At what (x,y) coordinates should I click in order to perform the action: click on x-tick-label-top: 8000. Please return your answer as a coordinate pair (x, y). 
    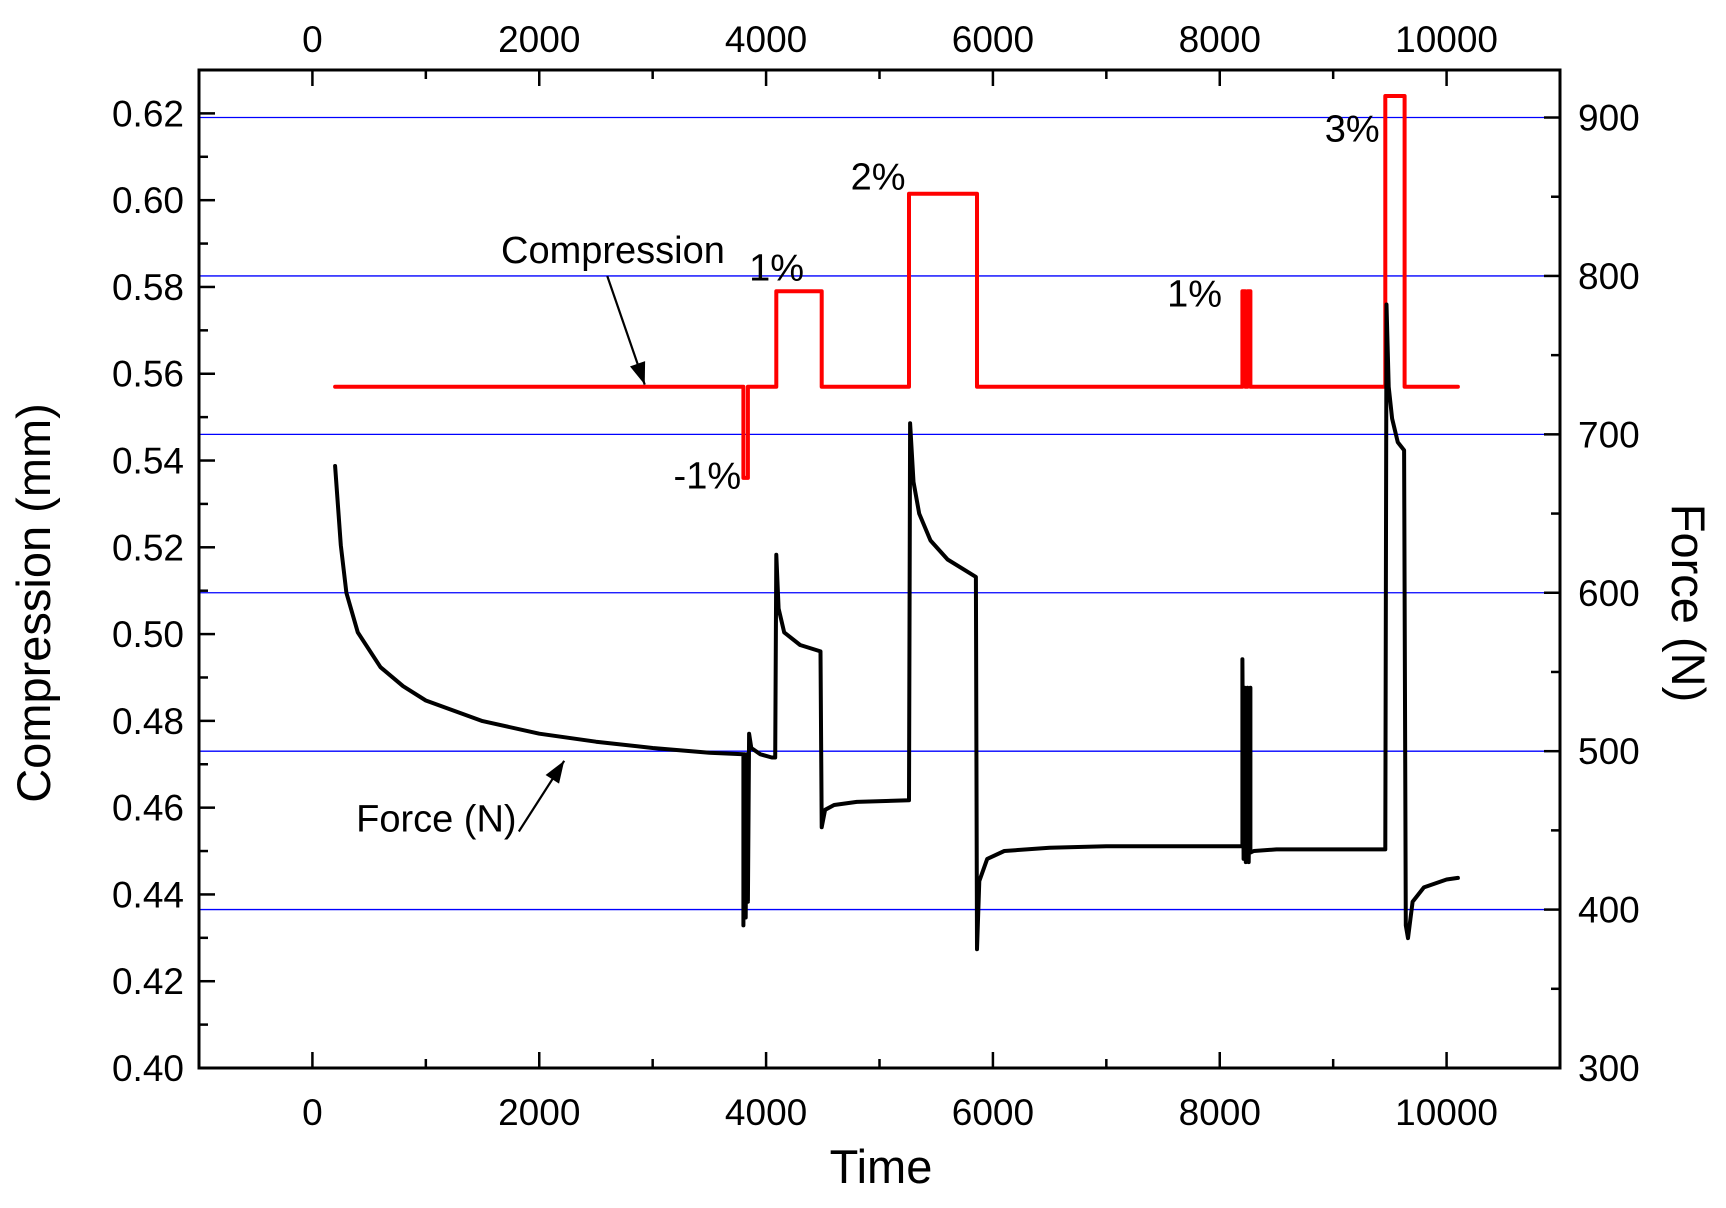
    Looking at the image, I should click on (1220, 39).